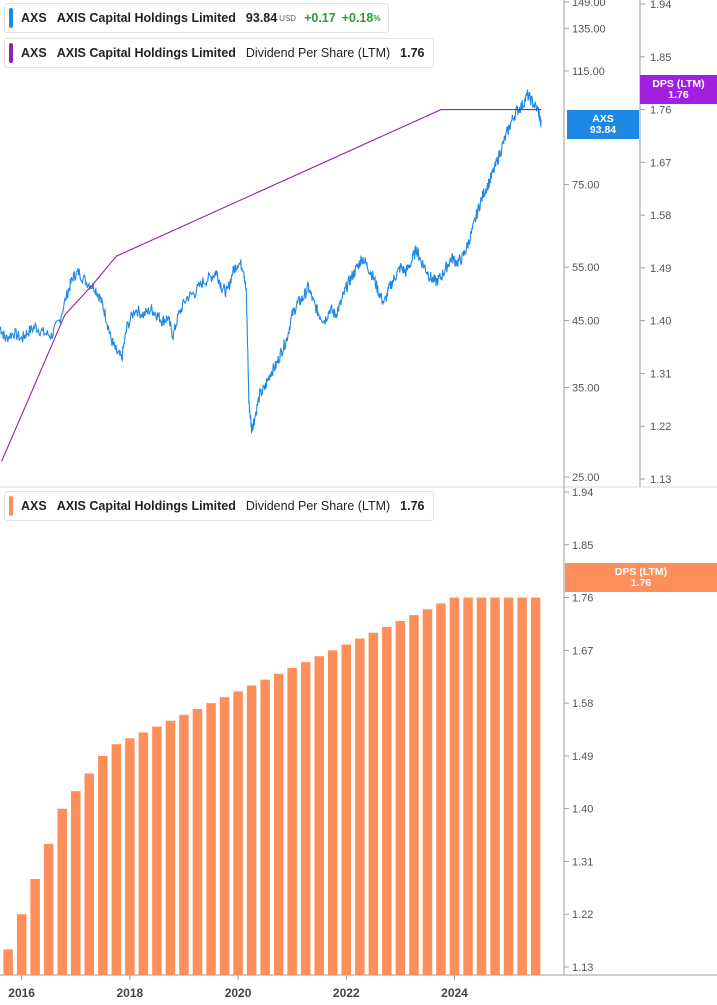  Describe the element at coordinates (320, 18) in the screenshot. I see `legend-change: +0.17` at that location.